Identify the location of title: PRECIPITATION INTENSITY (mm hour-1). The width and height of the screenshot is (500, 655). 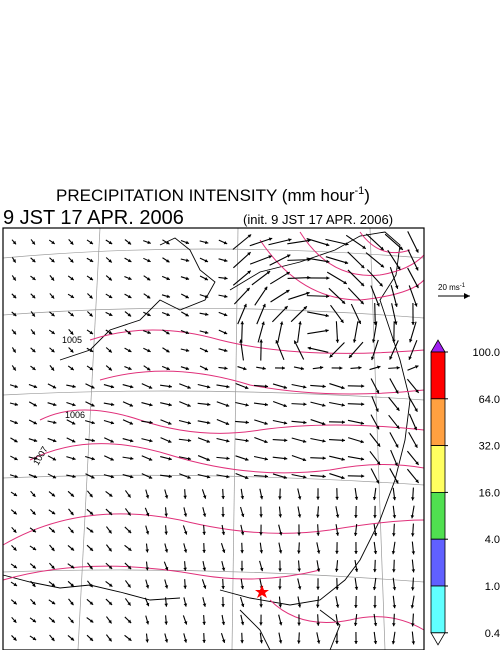
(213, 195).